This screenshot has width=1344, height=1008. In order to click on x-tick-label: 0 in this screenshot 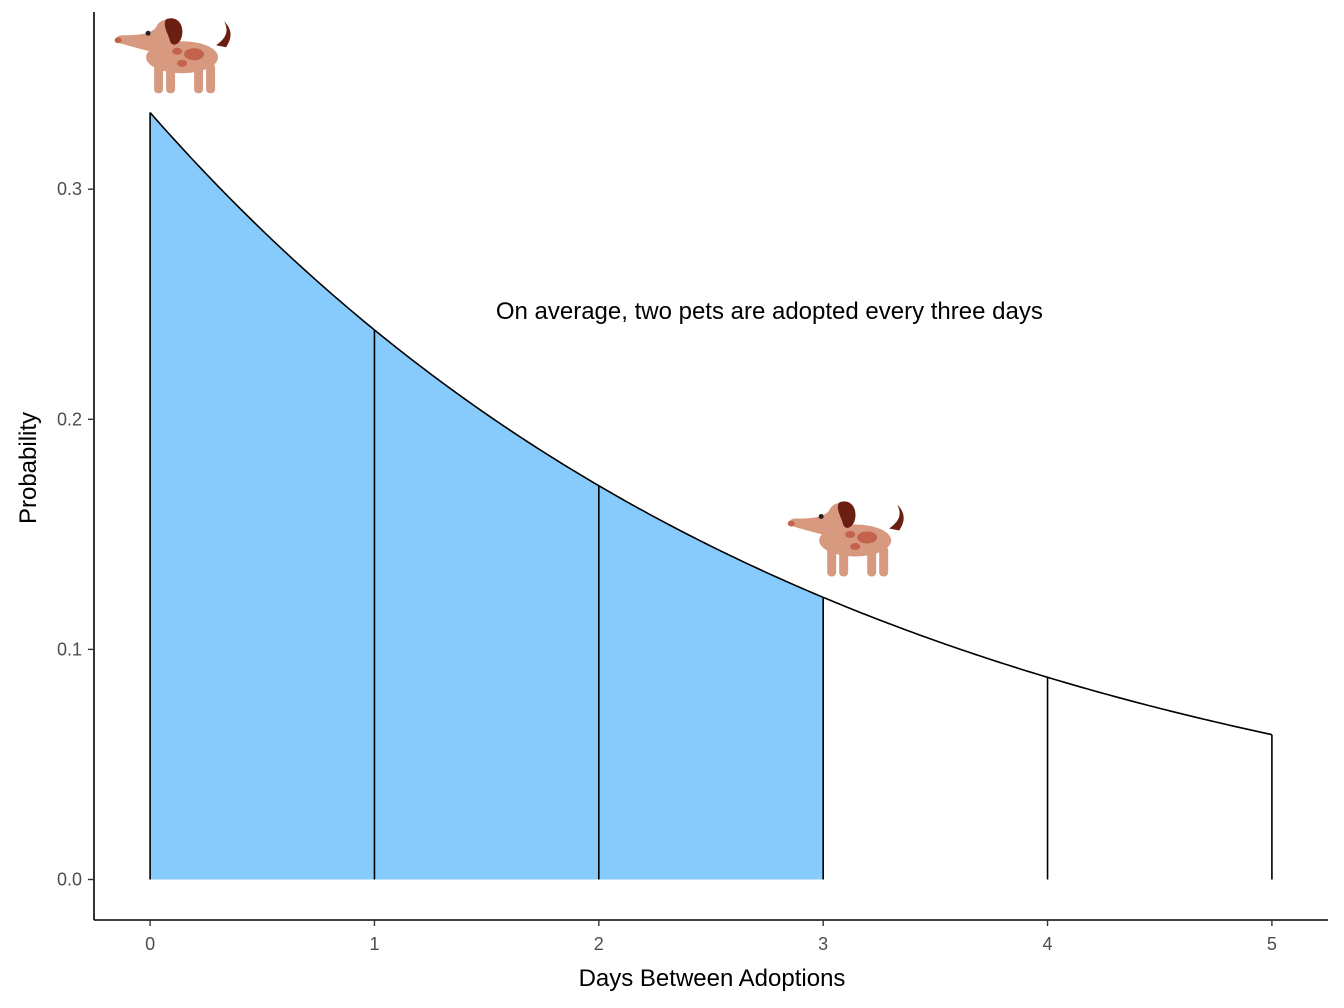, I will do `click(150, 944)`.